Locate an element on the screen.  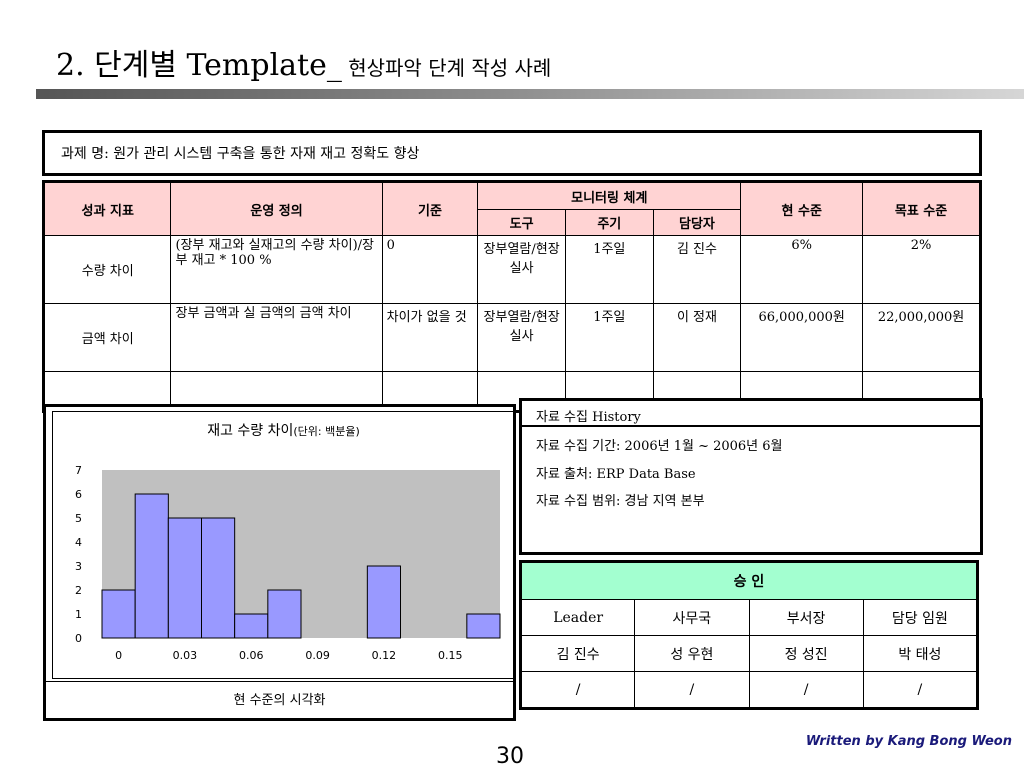
kpi-cell-owner: 김 진수 is located at coordinates (697, 269).